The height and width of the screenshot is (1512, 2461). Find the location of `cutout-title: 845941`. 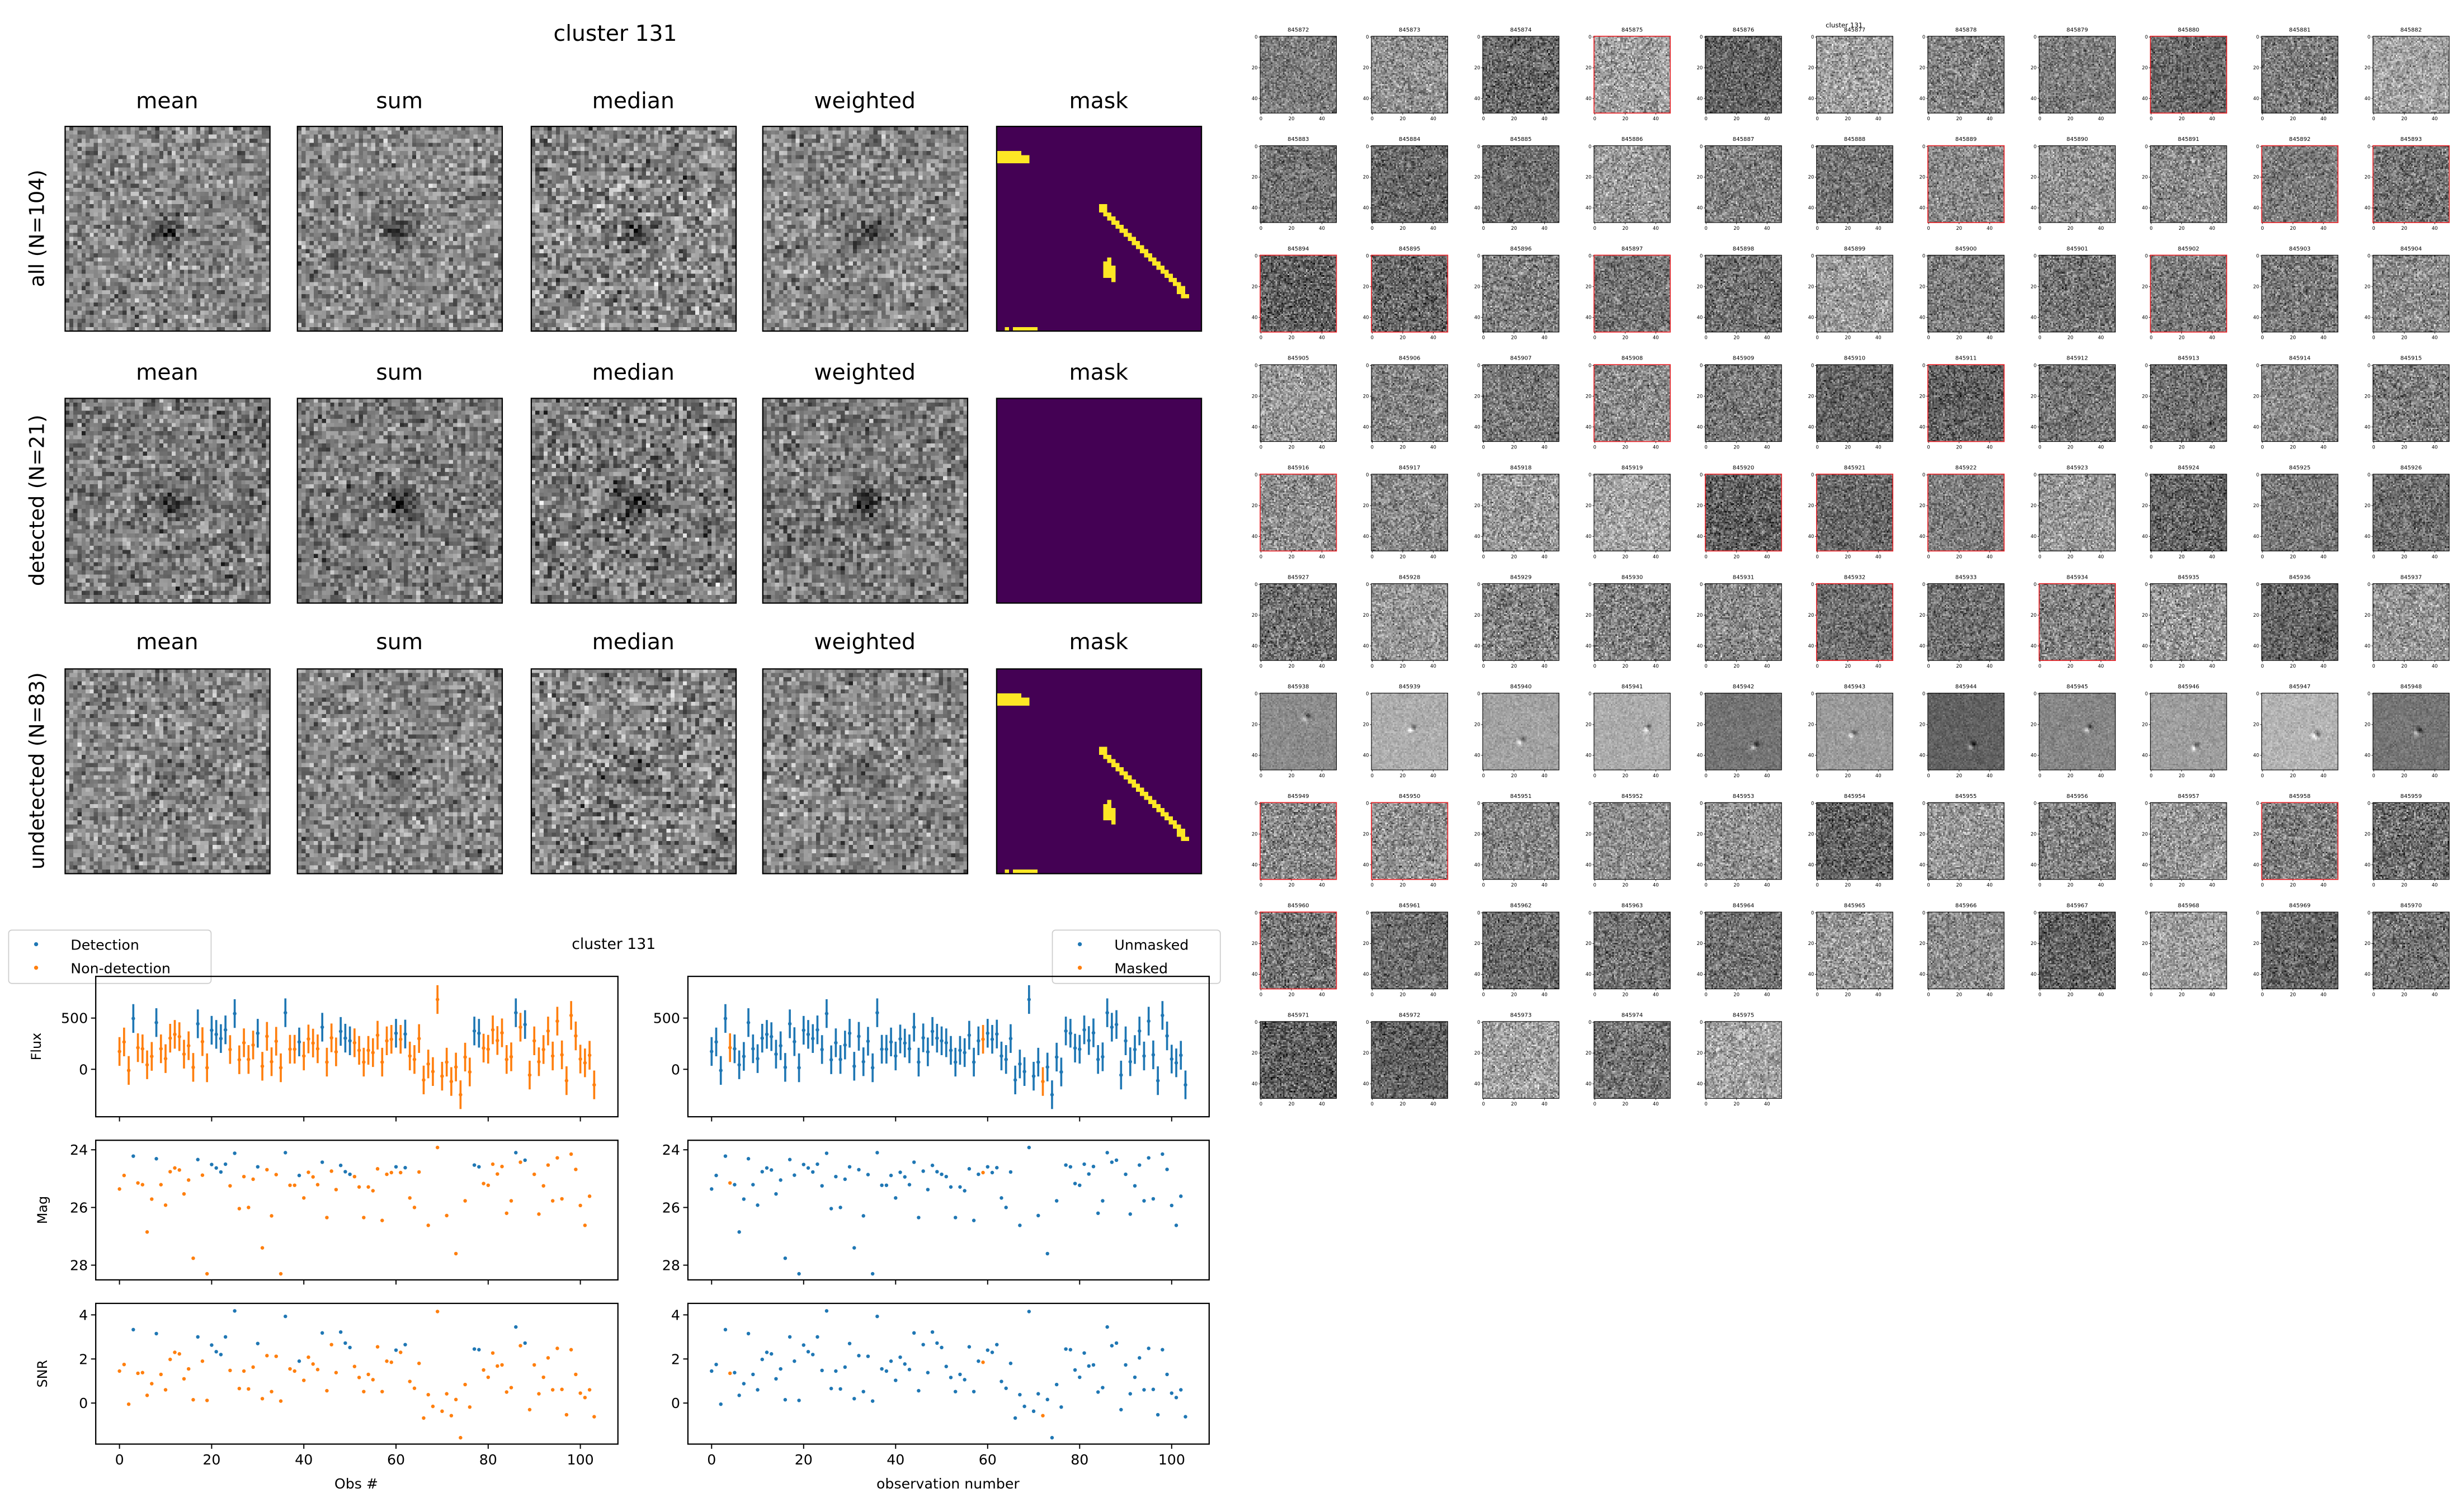

cutout-title: 845941 is located at coordinates (1632, 687).